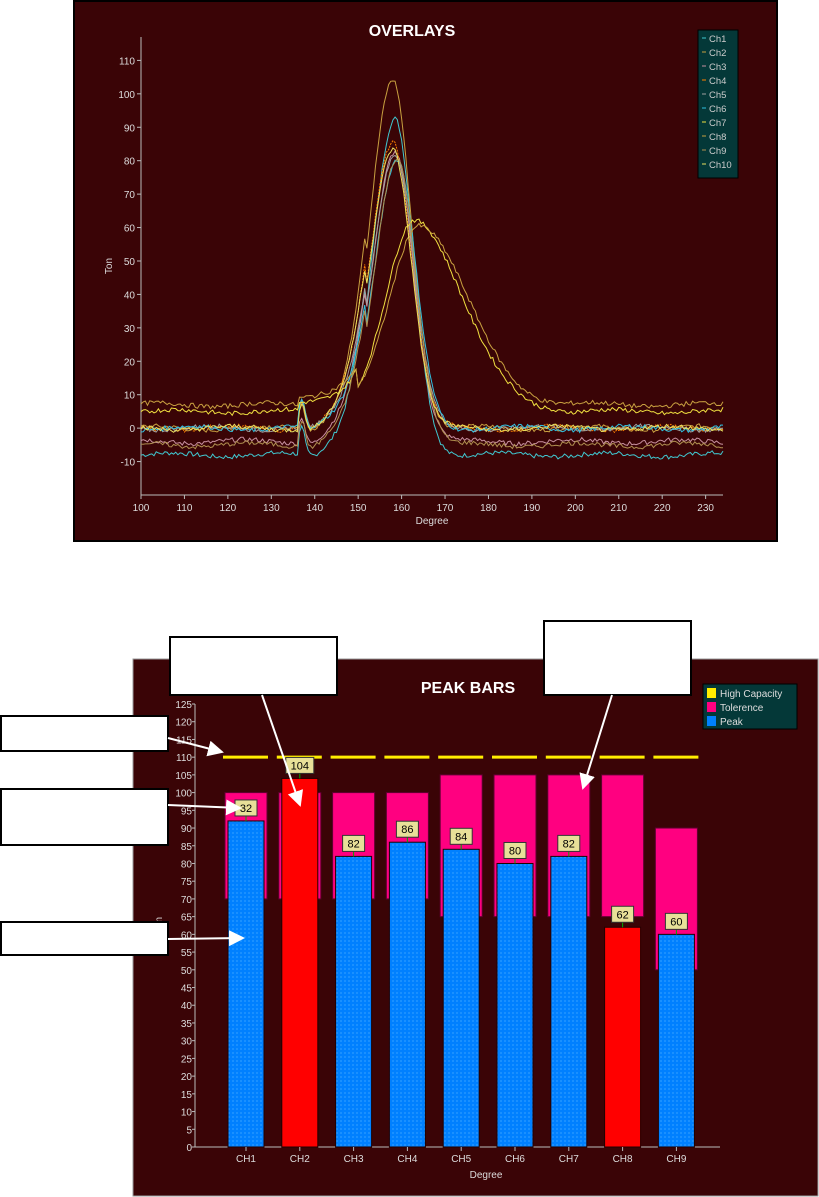 The height and width of the screenshot is (1197, 819). I want to click on y-tick-label: 40, so click(187, 1006).